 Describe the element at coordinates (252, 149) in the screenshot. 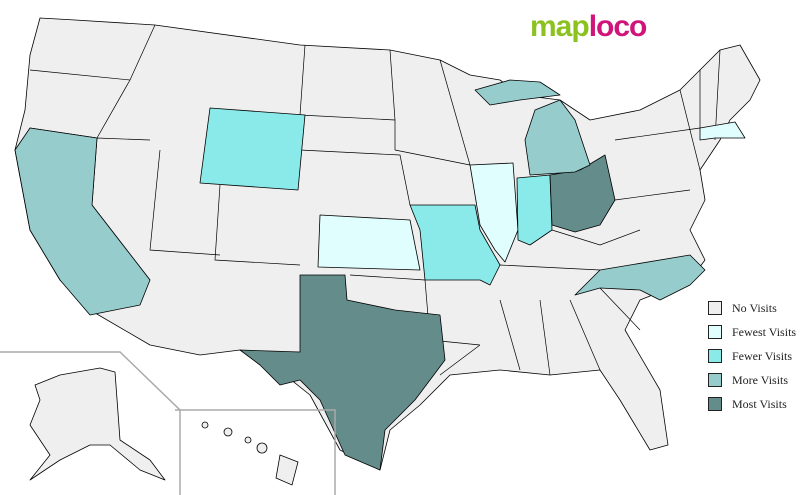

I see `state-wyoming` at that location.